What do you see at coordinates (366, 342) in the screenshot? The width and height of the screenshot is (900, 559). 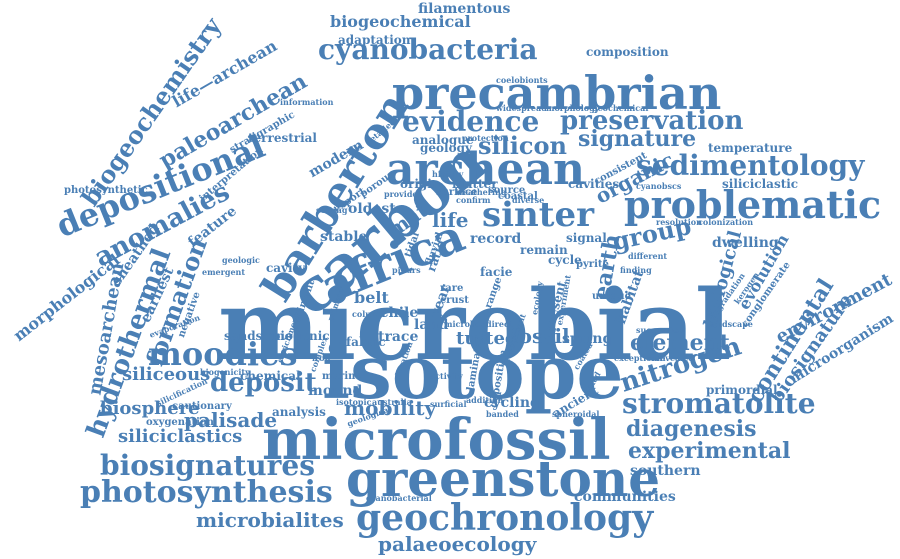 I see `cloud-word: fabric` at bounding box center [366, 342].